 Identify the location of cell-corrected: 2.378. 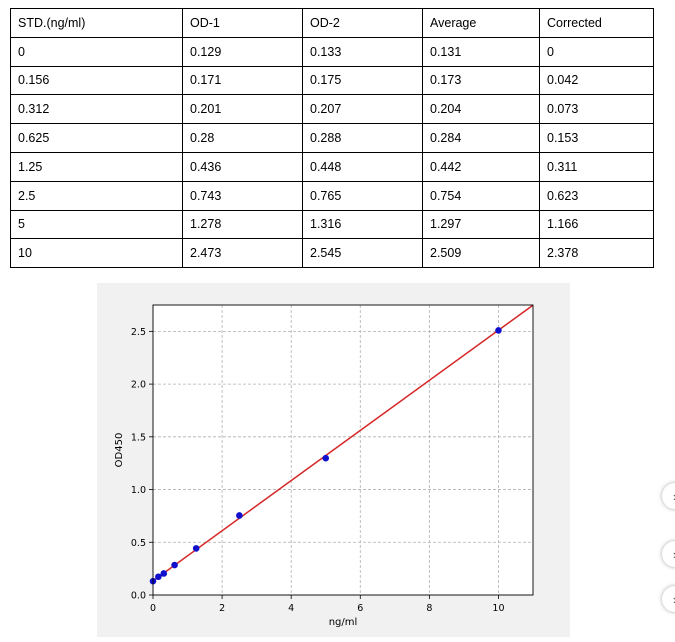
(596, 253).